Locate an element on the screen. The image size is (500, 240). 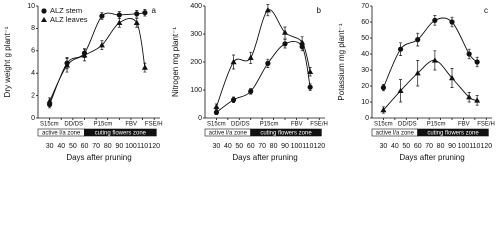
legend-label: ALZ stem is located at coordinates (66, 10).